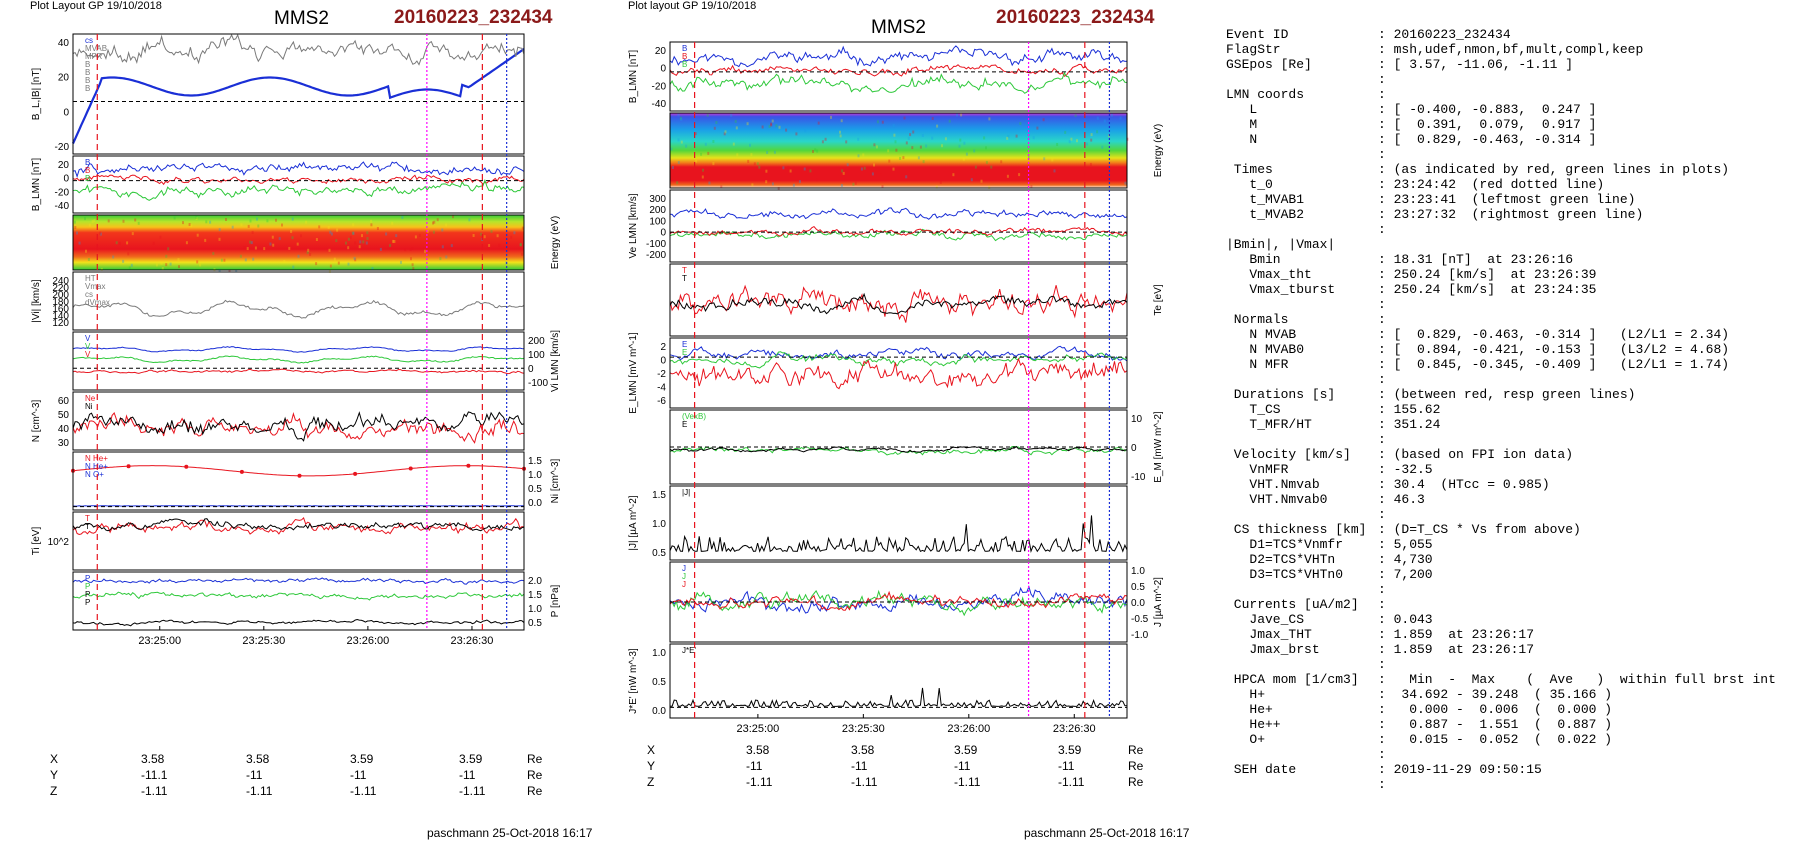 This screenshot has height=841, width=1804. Describe the element at coordinates (916, 300) in the screenshot. I see `chart-panel: TT Te [eV]` at that location.